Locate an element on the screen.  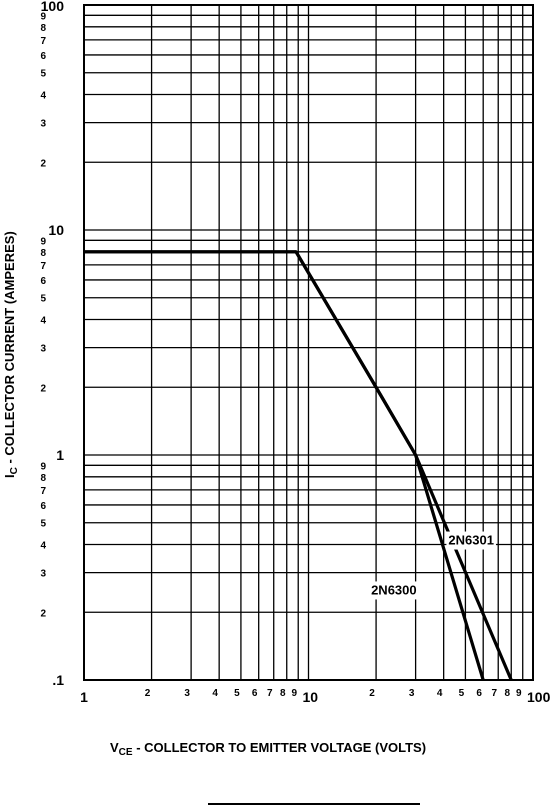
x-axis-title-main: V is located at coordinates (114, 747).